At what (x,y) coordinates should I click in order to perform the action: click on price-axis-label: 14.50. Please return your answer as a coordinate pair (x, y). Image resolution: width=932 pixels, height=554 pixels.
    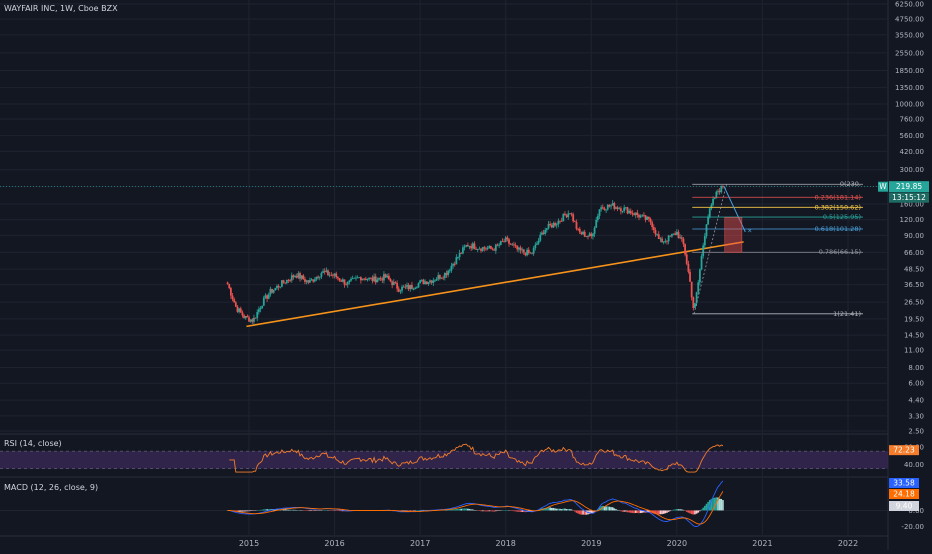
    Looking at the image, I should click on (914, 336).